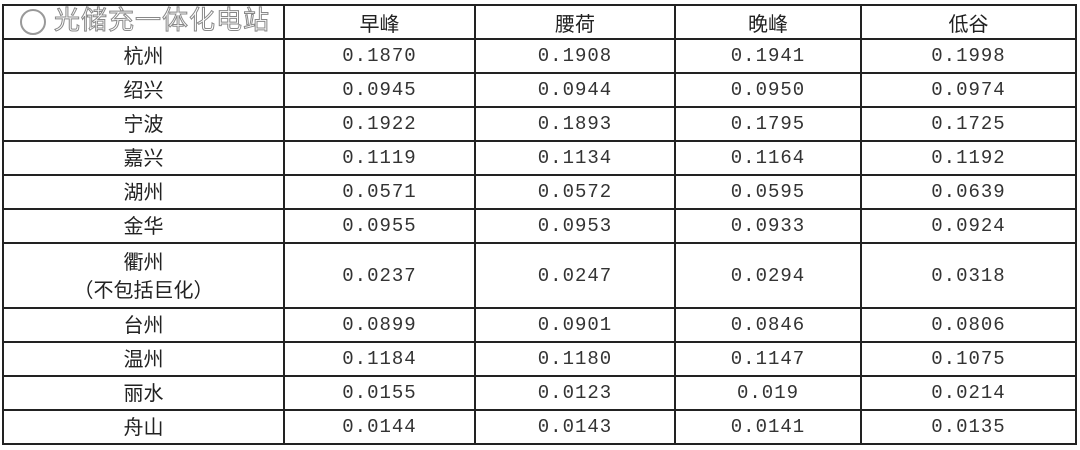 Image resolution: width=1080 pixels, height=450 pixels. Describe the element at coordinates (768, 393) in the screenshot. I see `value-cell: 0.019` at that location.